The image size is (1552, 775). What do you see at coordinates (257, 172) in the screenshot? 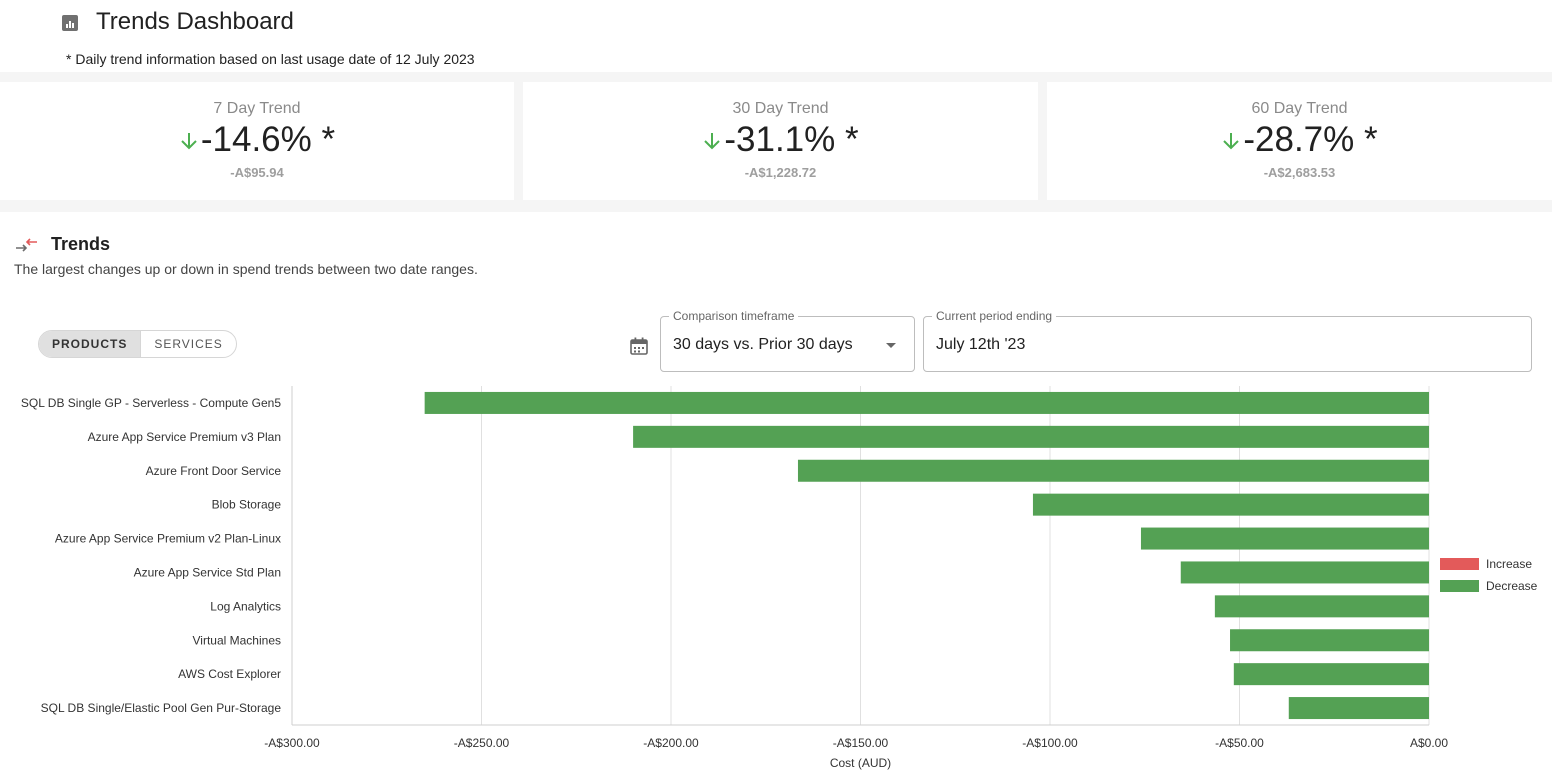
I see `kpi-amount: -A$95.94` at bounding box center [257, 172].